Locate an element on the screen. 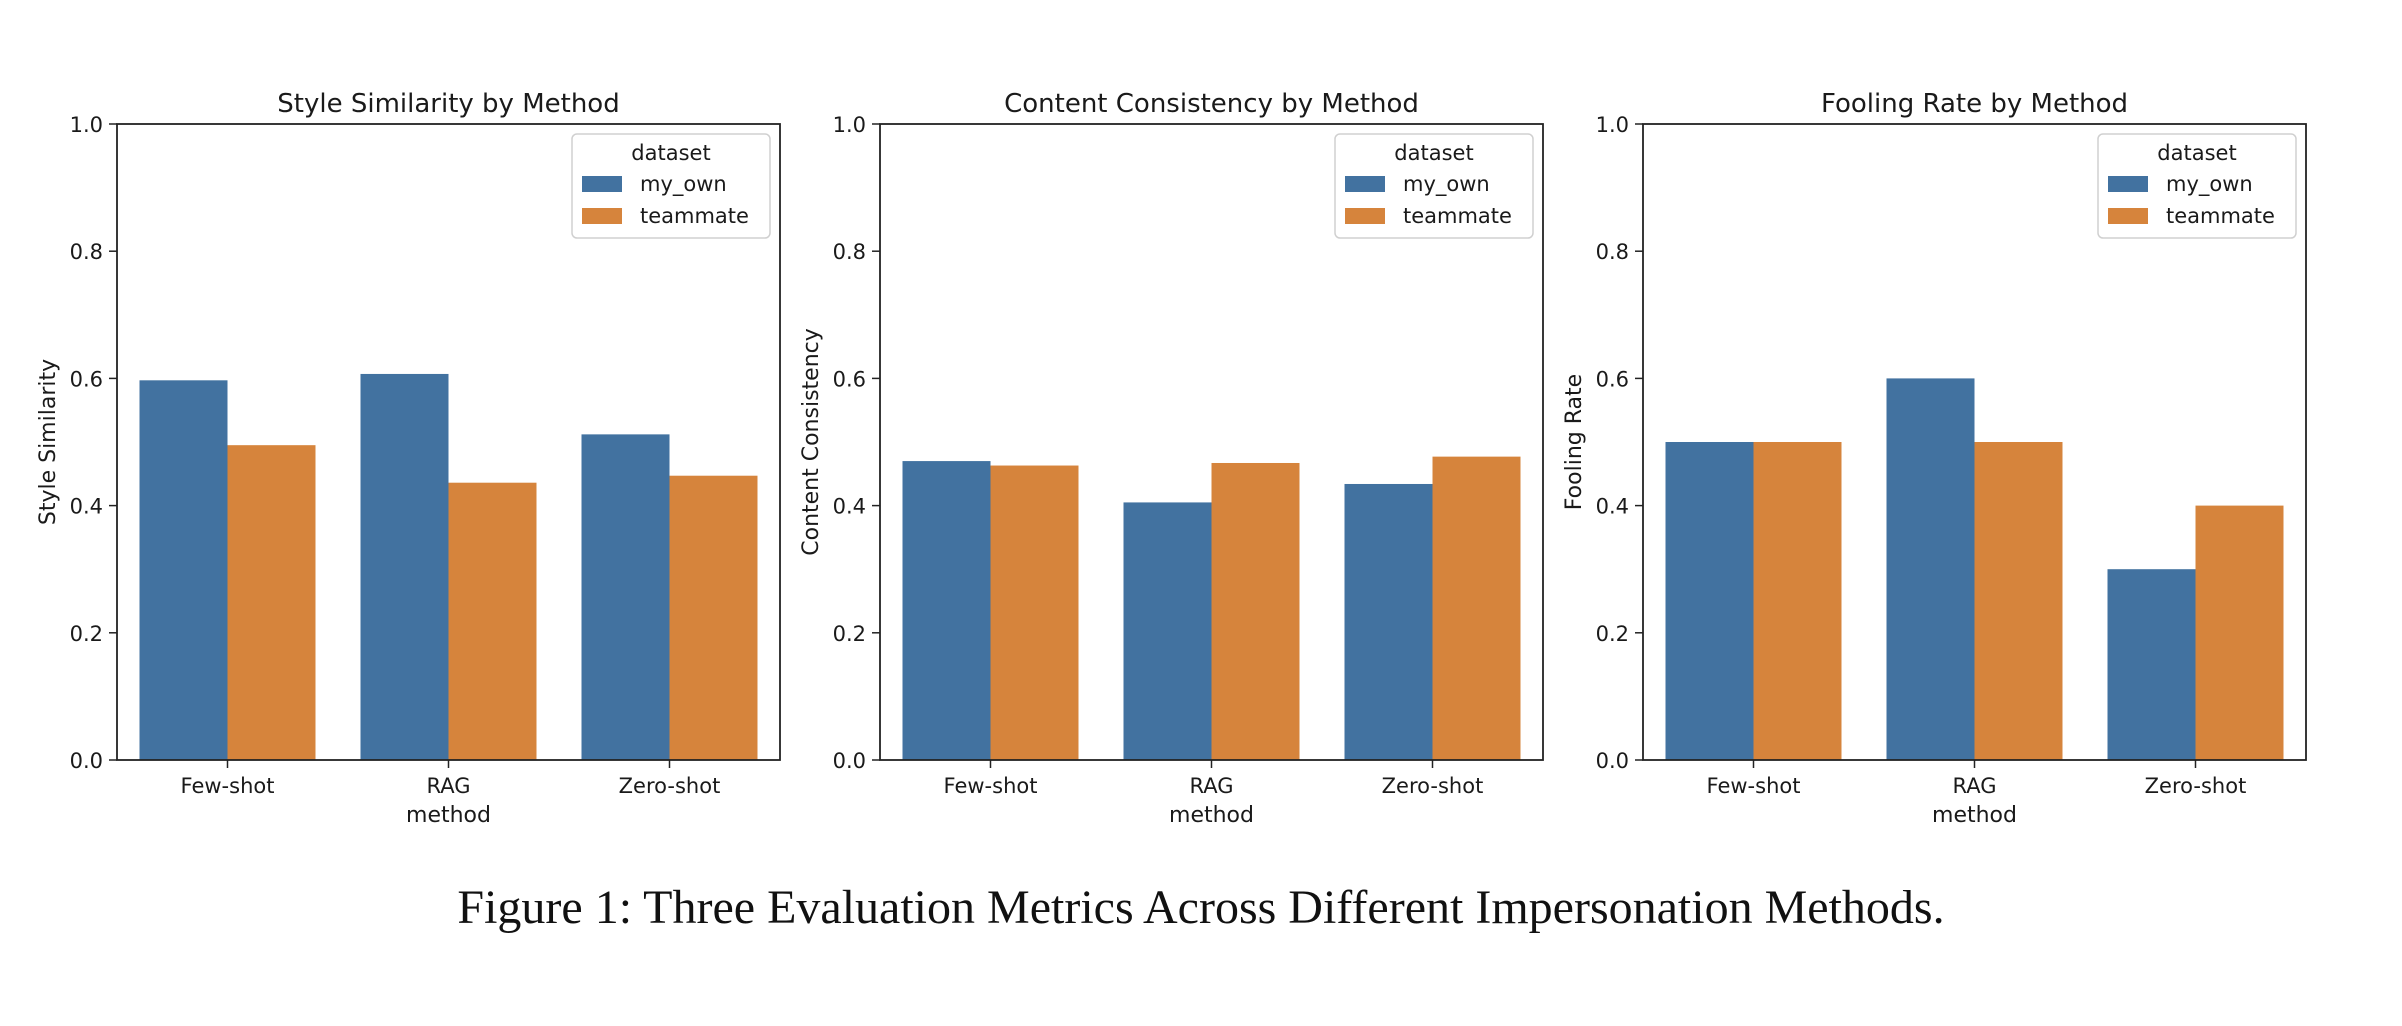 The width and height of the screenshot is (2402, 1026). chart-title: Style Similarity by Method is located at coordinates (448, 104).